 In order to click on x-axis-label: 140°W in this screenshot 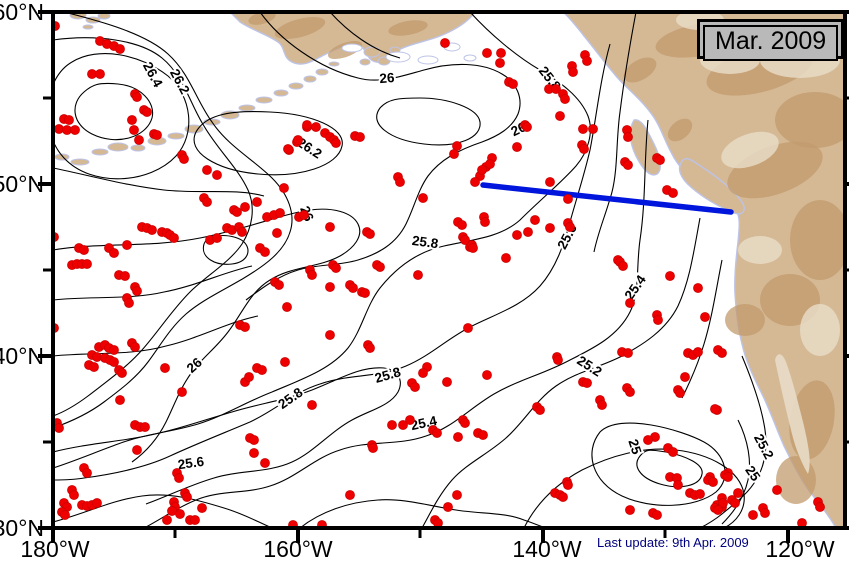, I will do `click(547, 549)`.